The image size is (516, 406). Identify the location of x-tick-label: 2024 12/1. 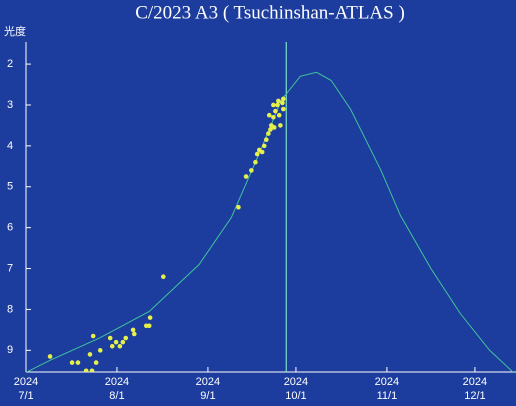
(475, 389).